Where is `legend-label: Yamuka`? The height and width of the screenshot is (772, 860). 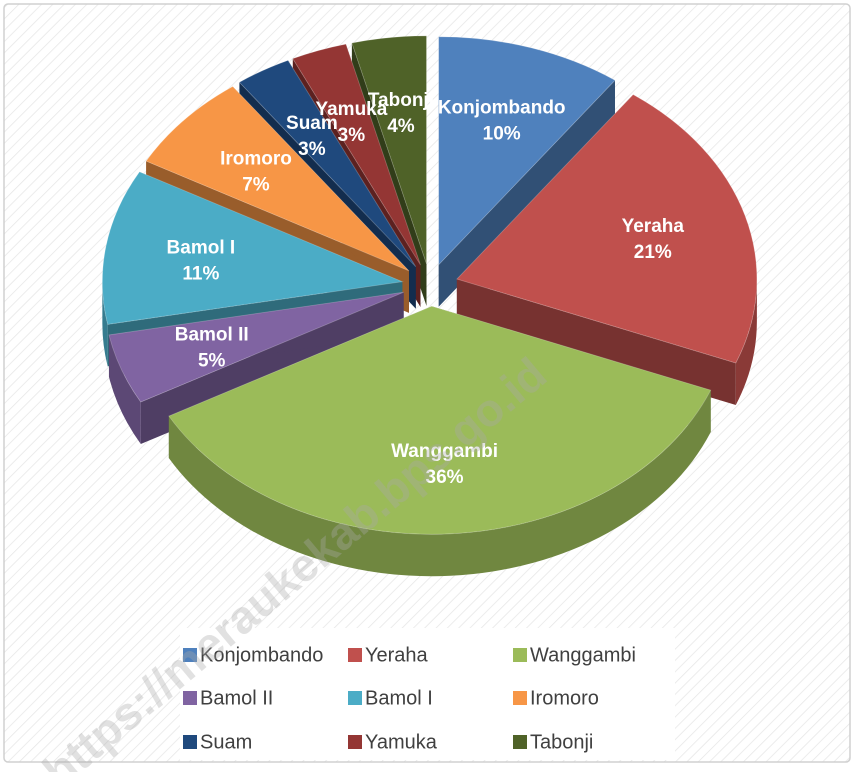 legend-label: Yamuka is located at coordinates (401, 742).